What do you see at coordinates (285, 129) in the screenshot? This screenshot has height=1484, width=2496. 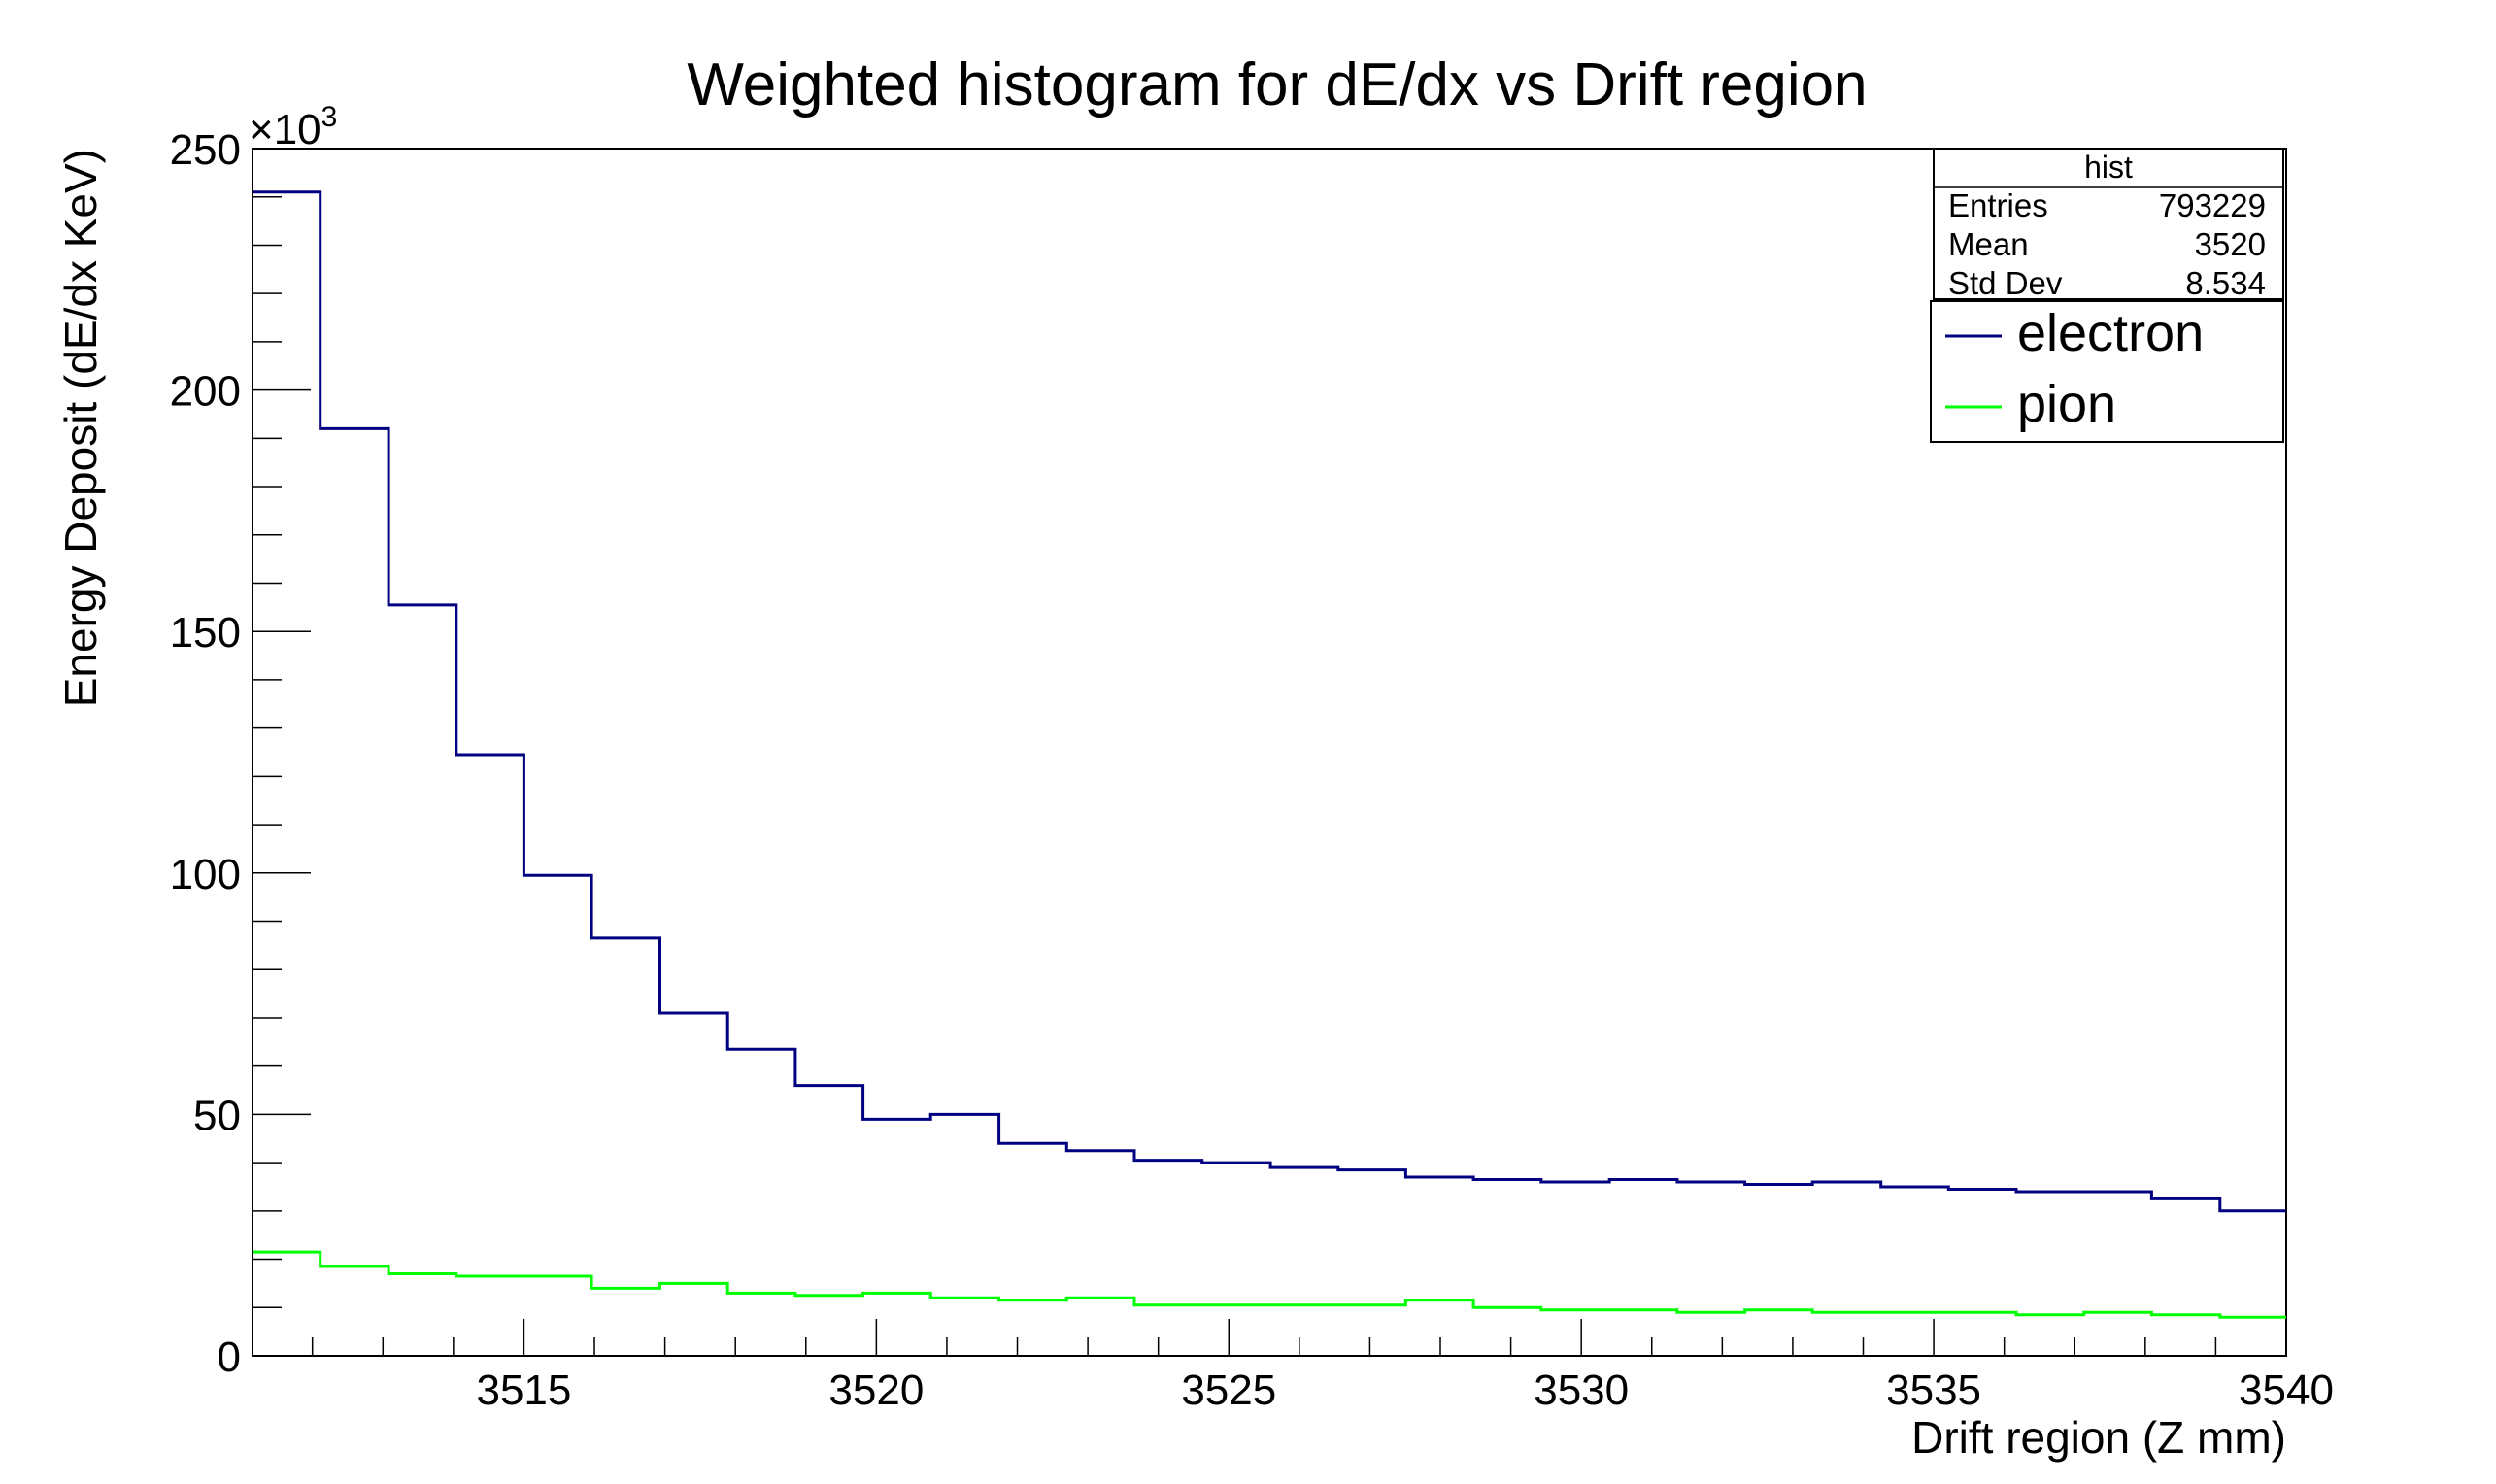 I see `y-multiplier-base: ×10` at bounding box center [285, 129].